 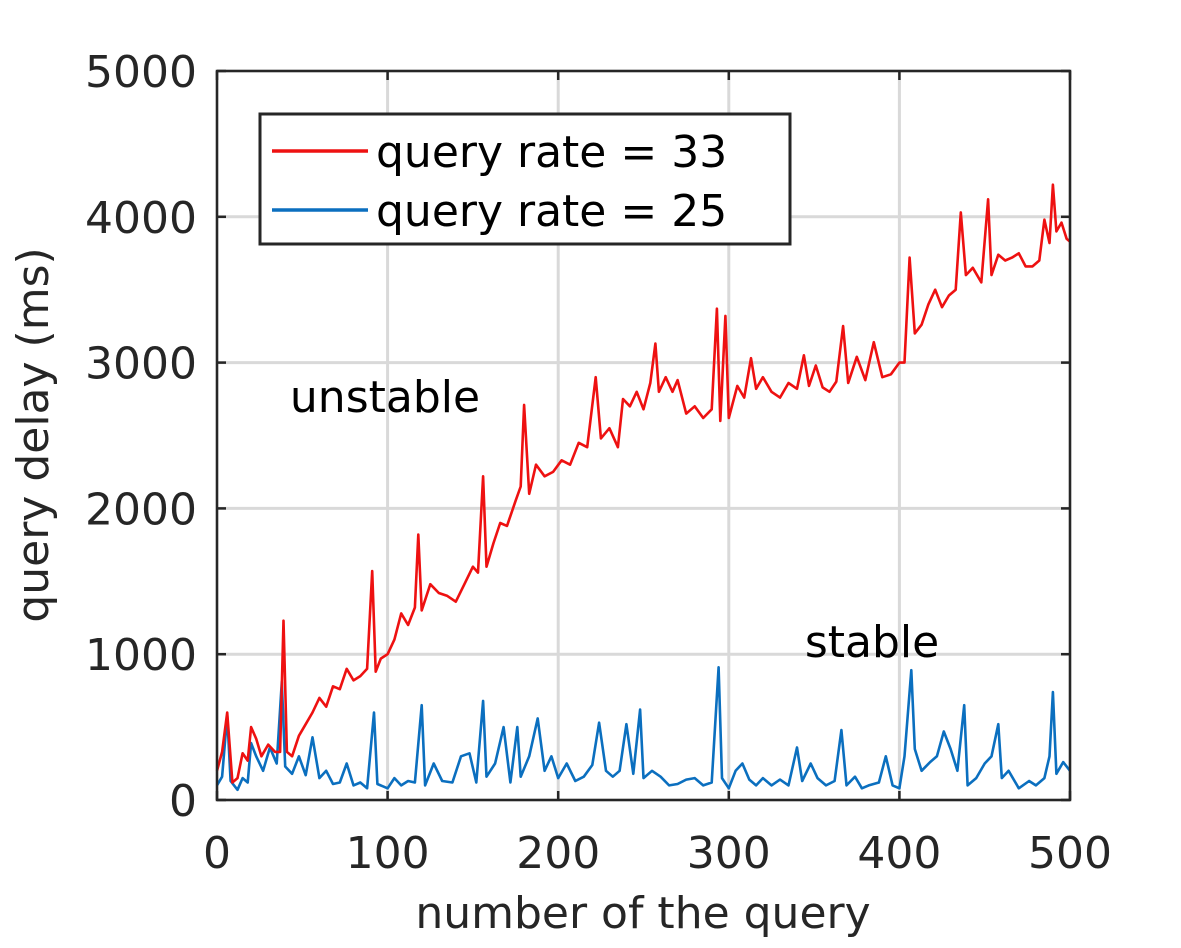 What do you see at coordinates (1070, 853) in the screenshot?
I see `x-tick-label: 500` at bounding box center [1070, 853].